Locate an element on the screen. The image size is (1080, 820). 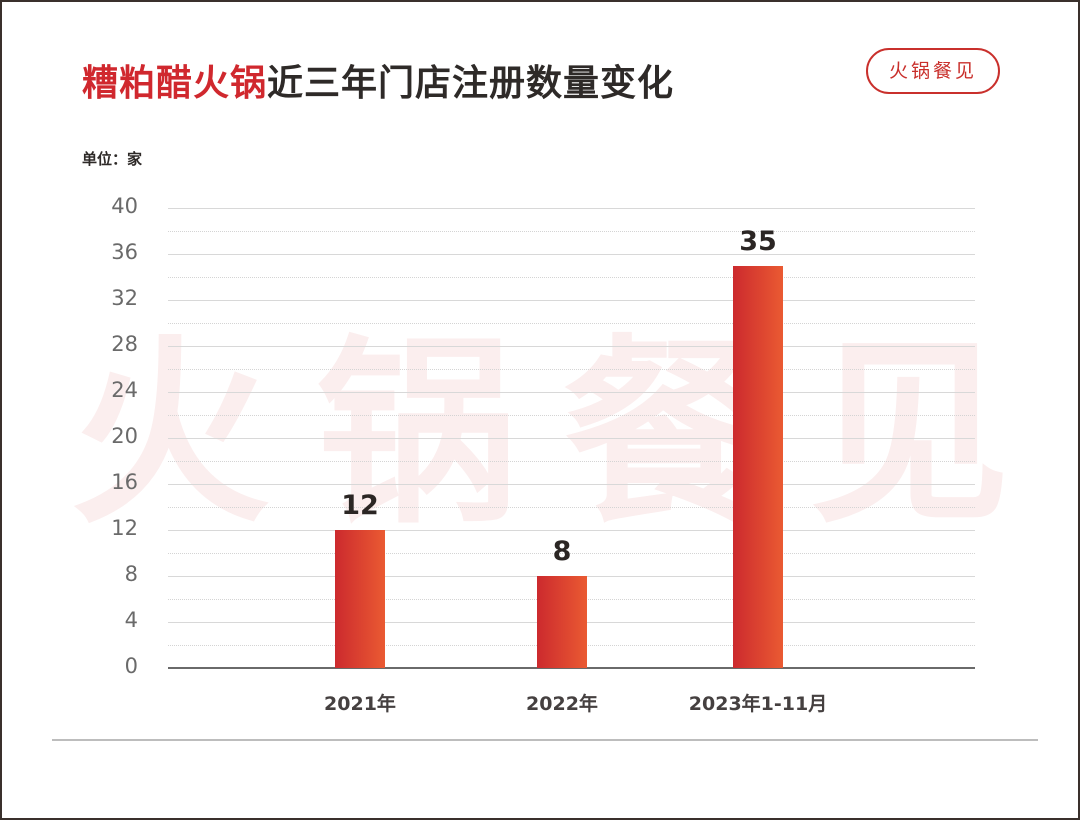
y-tick-label: 28 is located at coordinates (124, 344).